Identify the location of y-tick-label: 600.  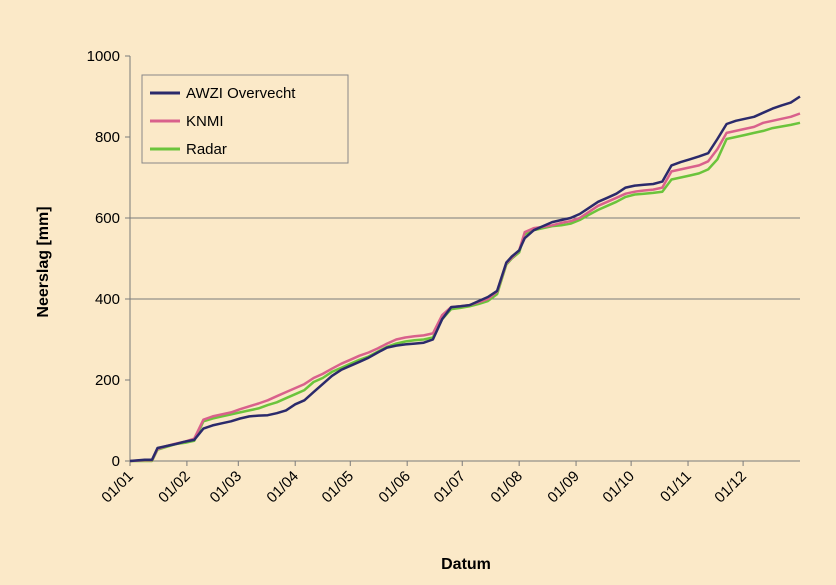
(107, 218).